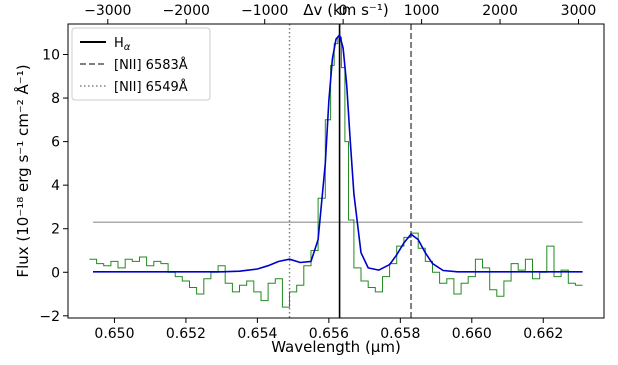 The image size is (618, 365). I want to click on top-tick-label: 1000, so click(422, 11).